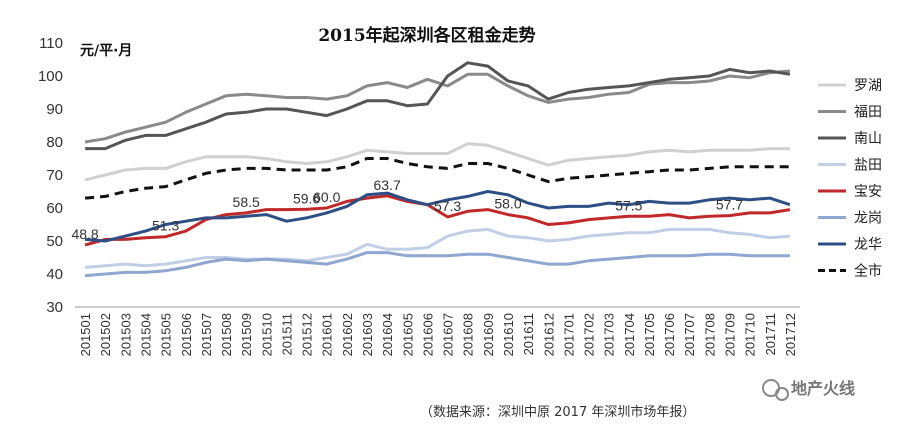 The image size is (900, 427). What do you see at coordinates (750, 334) in the screenshot?
I see `x-tick-label: 201710` at bounding box center [750, 334].